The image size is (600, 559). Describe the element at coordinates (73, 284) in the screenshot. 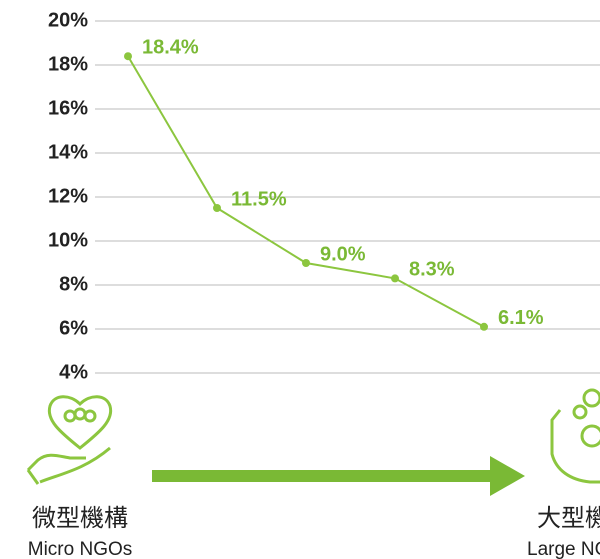

I see `y-tick-label: 8%` at that location.